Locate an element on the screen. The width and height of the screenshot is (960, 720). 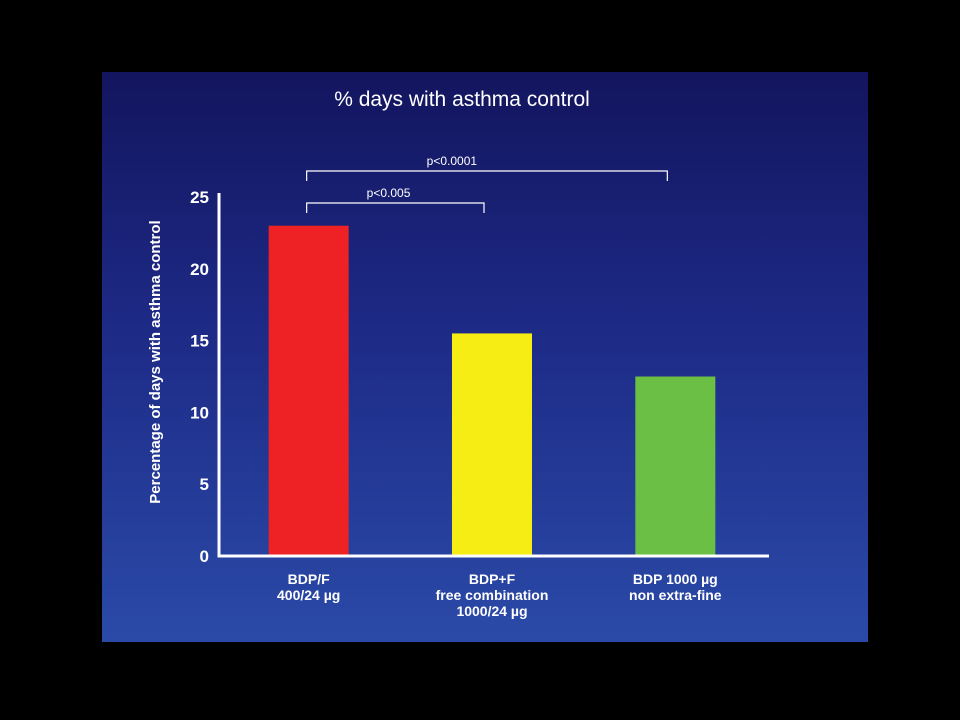
significance-label-0: p<0.005 is located at coordinates (389, 193).